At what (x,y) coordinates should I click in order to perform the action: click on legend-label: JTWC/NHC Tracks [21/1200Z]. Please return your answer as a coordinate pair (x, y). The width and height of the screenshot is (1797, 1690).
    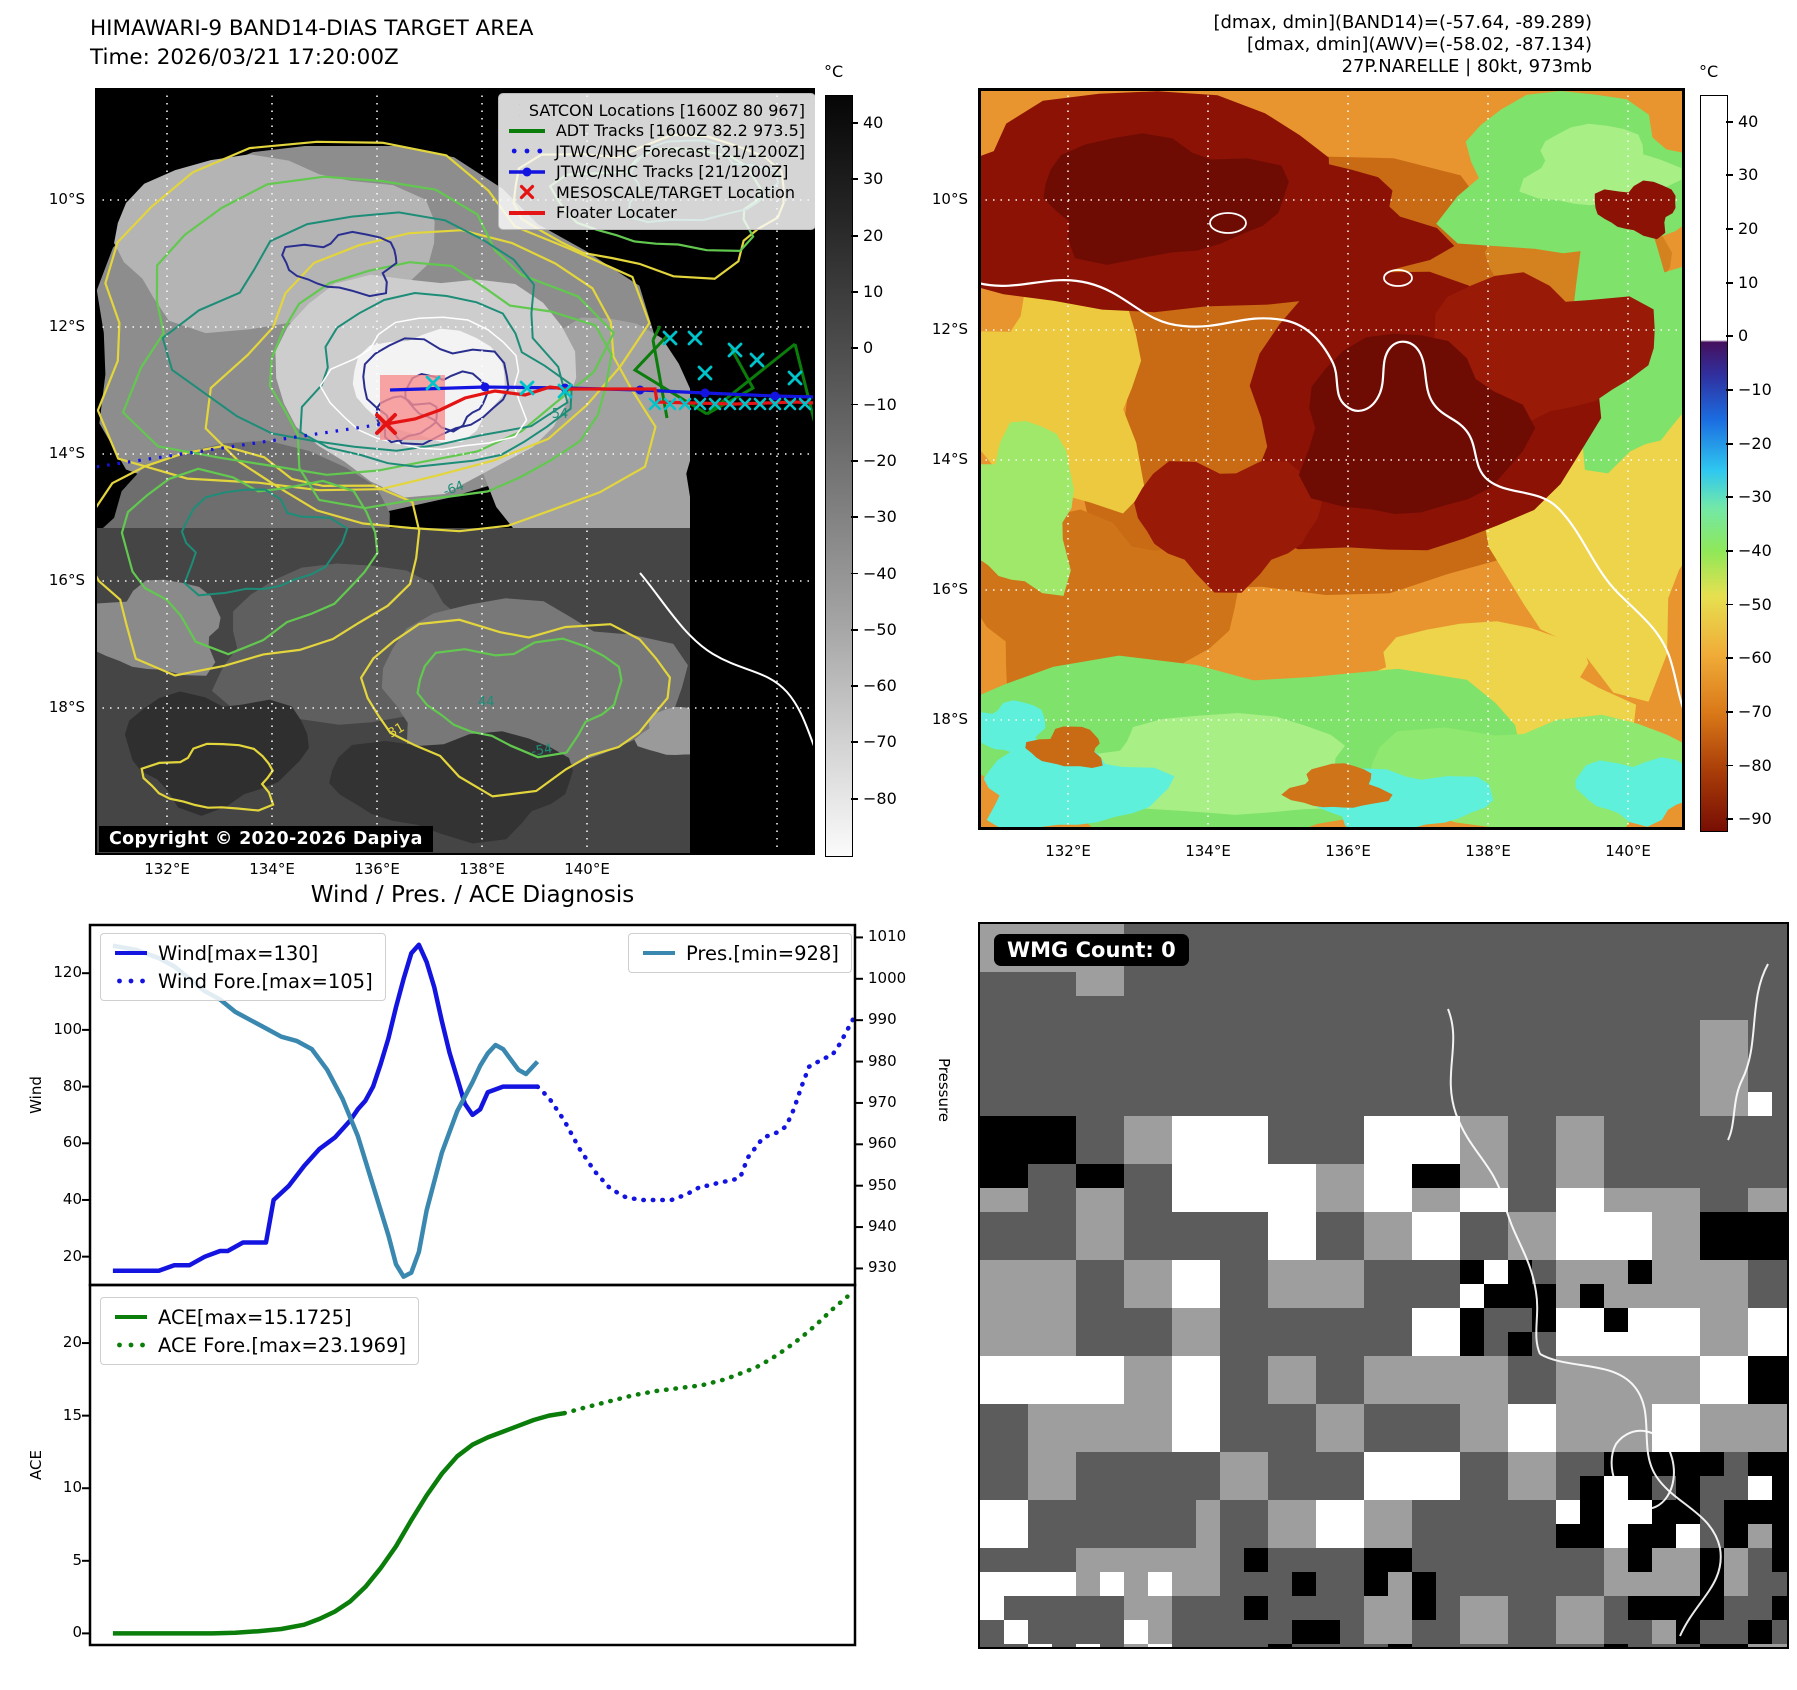
    Looking at the image, I should click on (672, 172).